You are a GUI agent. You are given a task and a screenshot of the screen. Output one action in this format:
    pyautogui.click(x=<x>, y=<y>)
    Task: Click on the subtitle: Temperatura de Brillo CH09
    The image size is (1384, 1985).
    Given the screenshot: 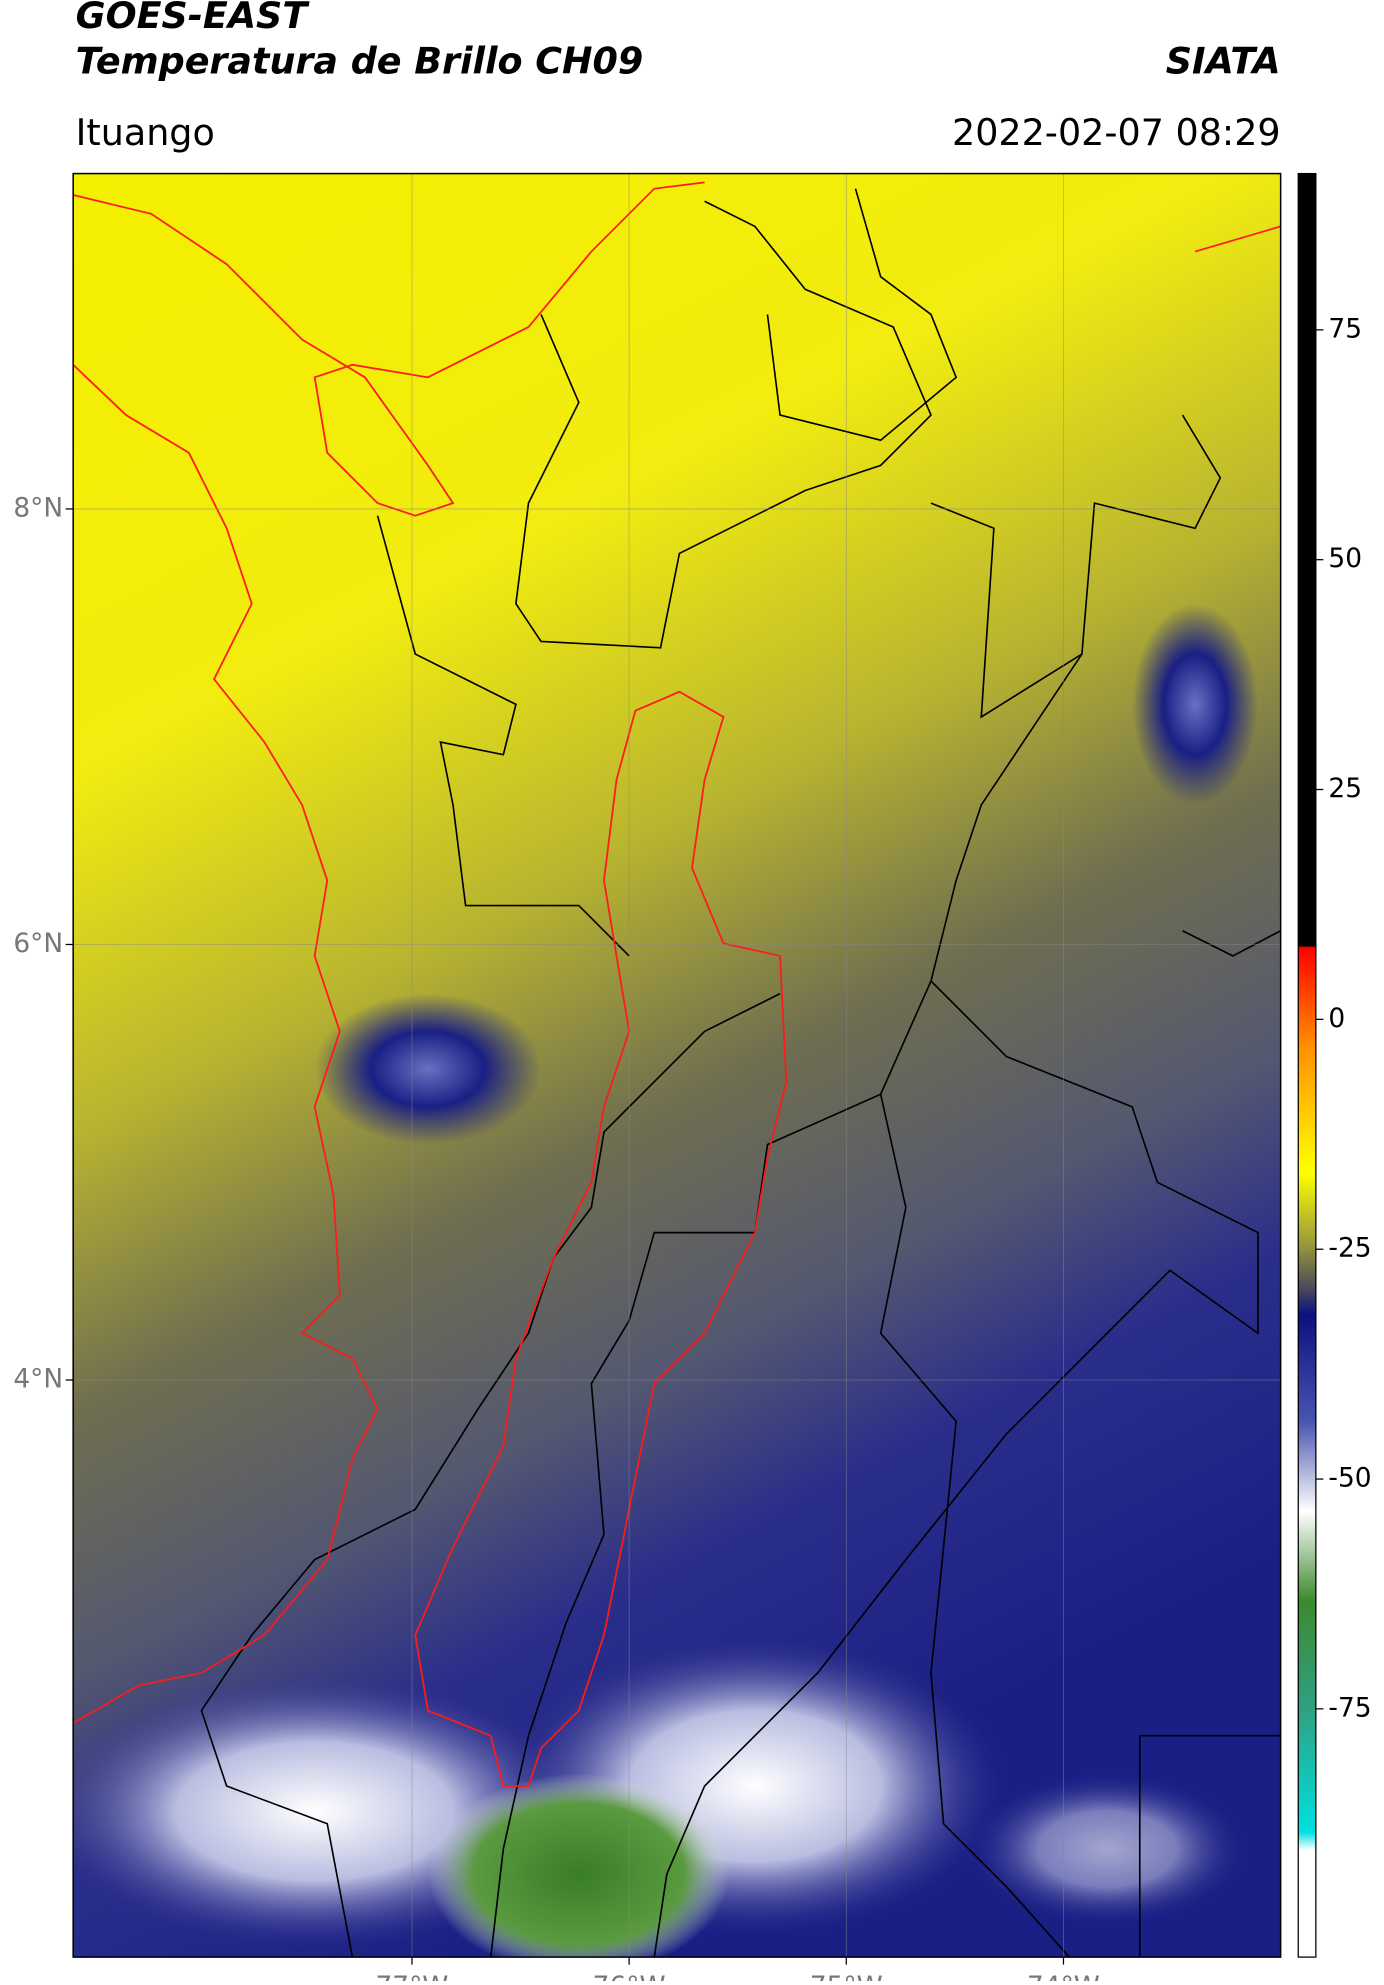 What is the action you would take?
    pyautogui.click(x=360, y=60)
    